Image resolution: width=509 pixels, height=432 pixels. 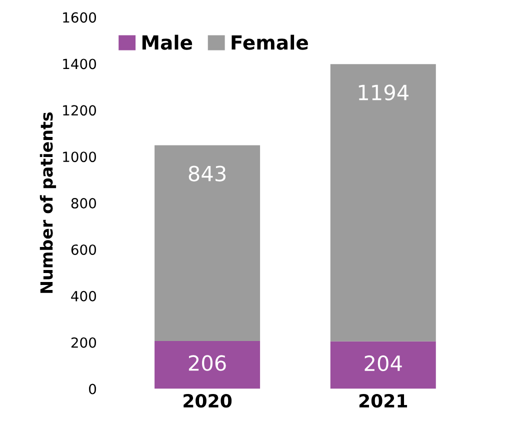 What do you see at coordinates (48, 202) in the screenshot?
I see `y-axis-title: Number of patients` at bounding box center [48, 202].